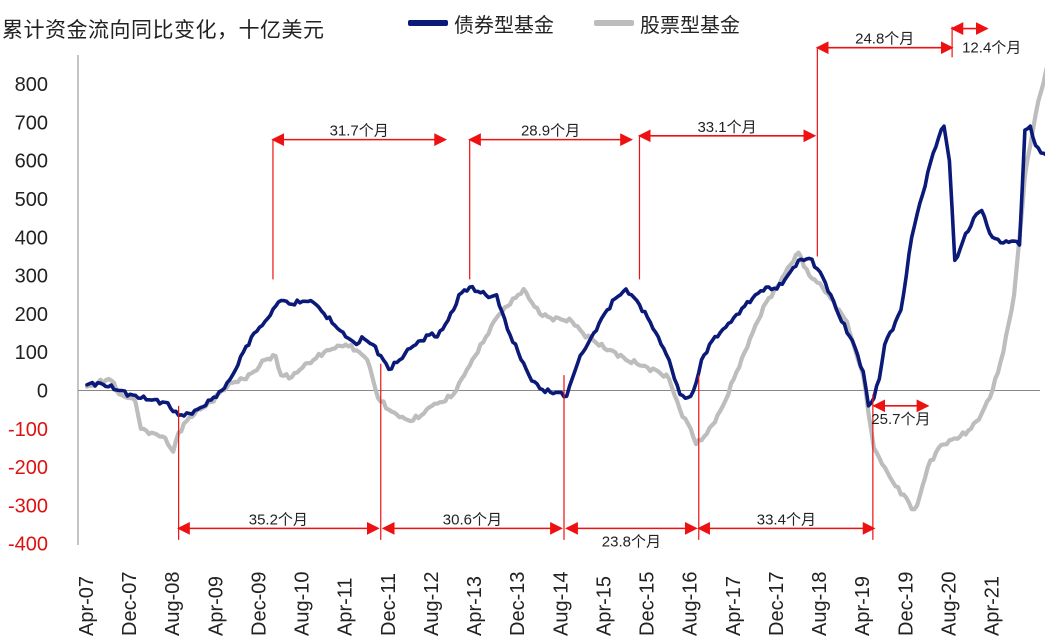 The width and height of the screenshot is (1045, 640). What do you see at coordinates (991, 48) in the screenshot?
I see `annotation-label: 12.4个月` at bounding box center [991, 48].